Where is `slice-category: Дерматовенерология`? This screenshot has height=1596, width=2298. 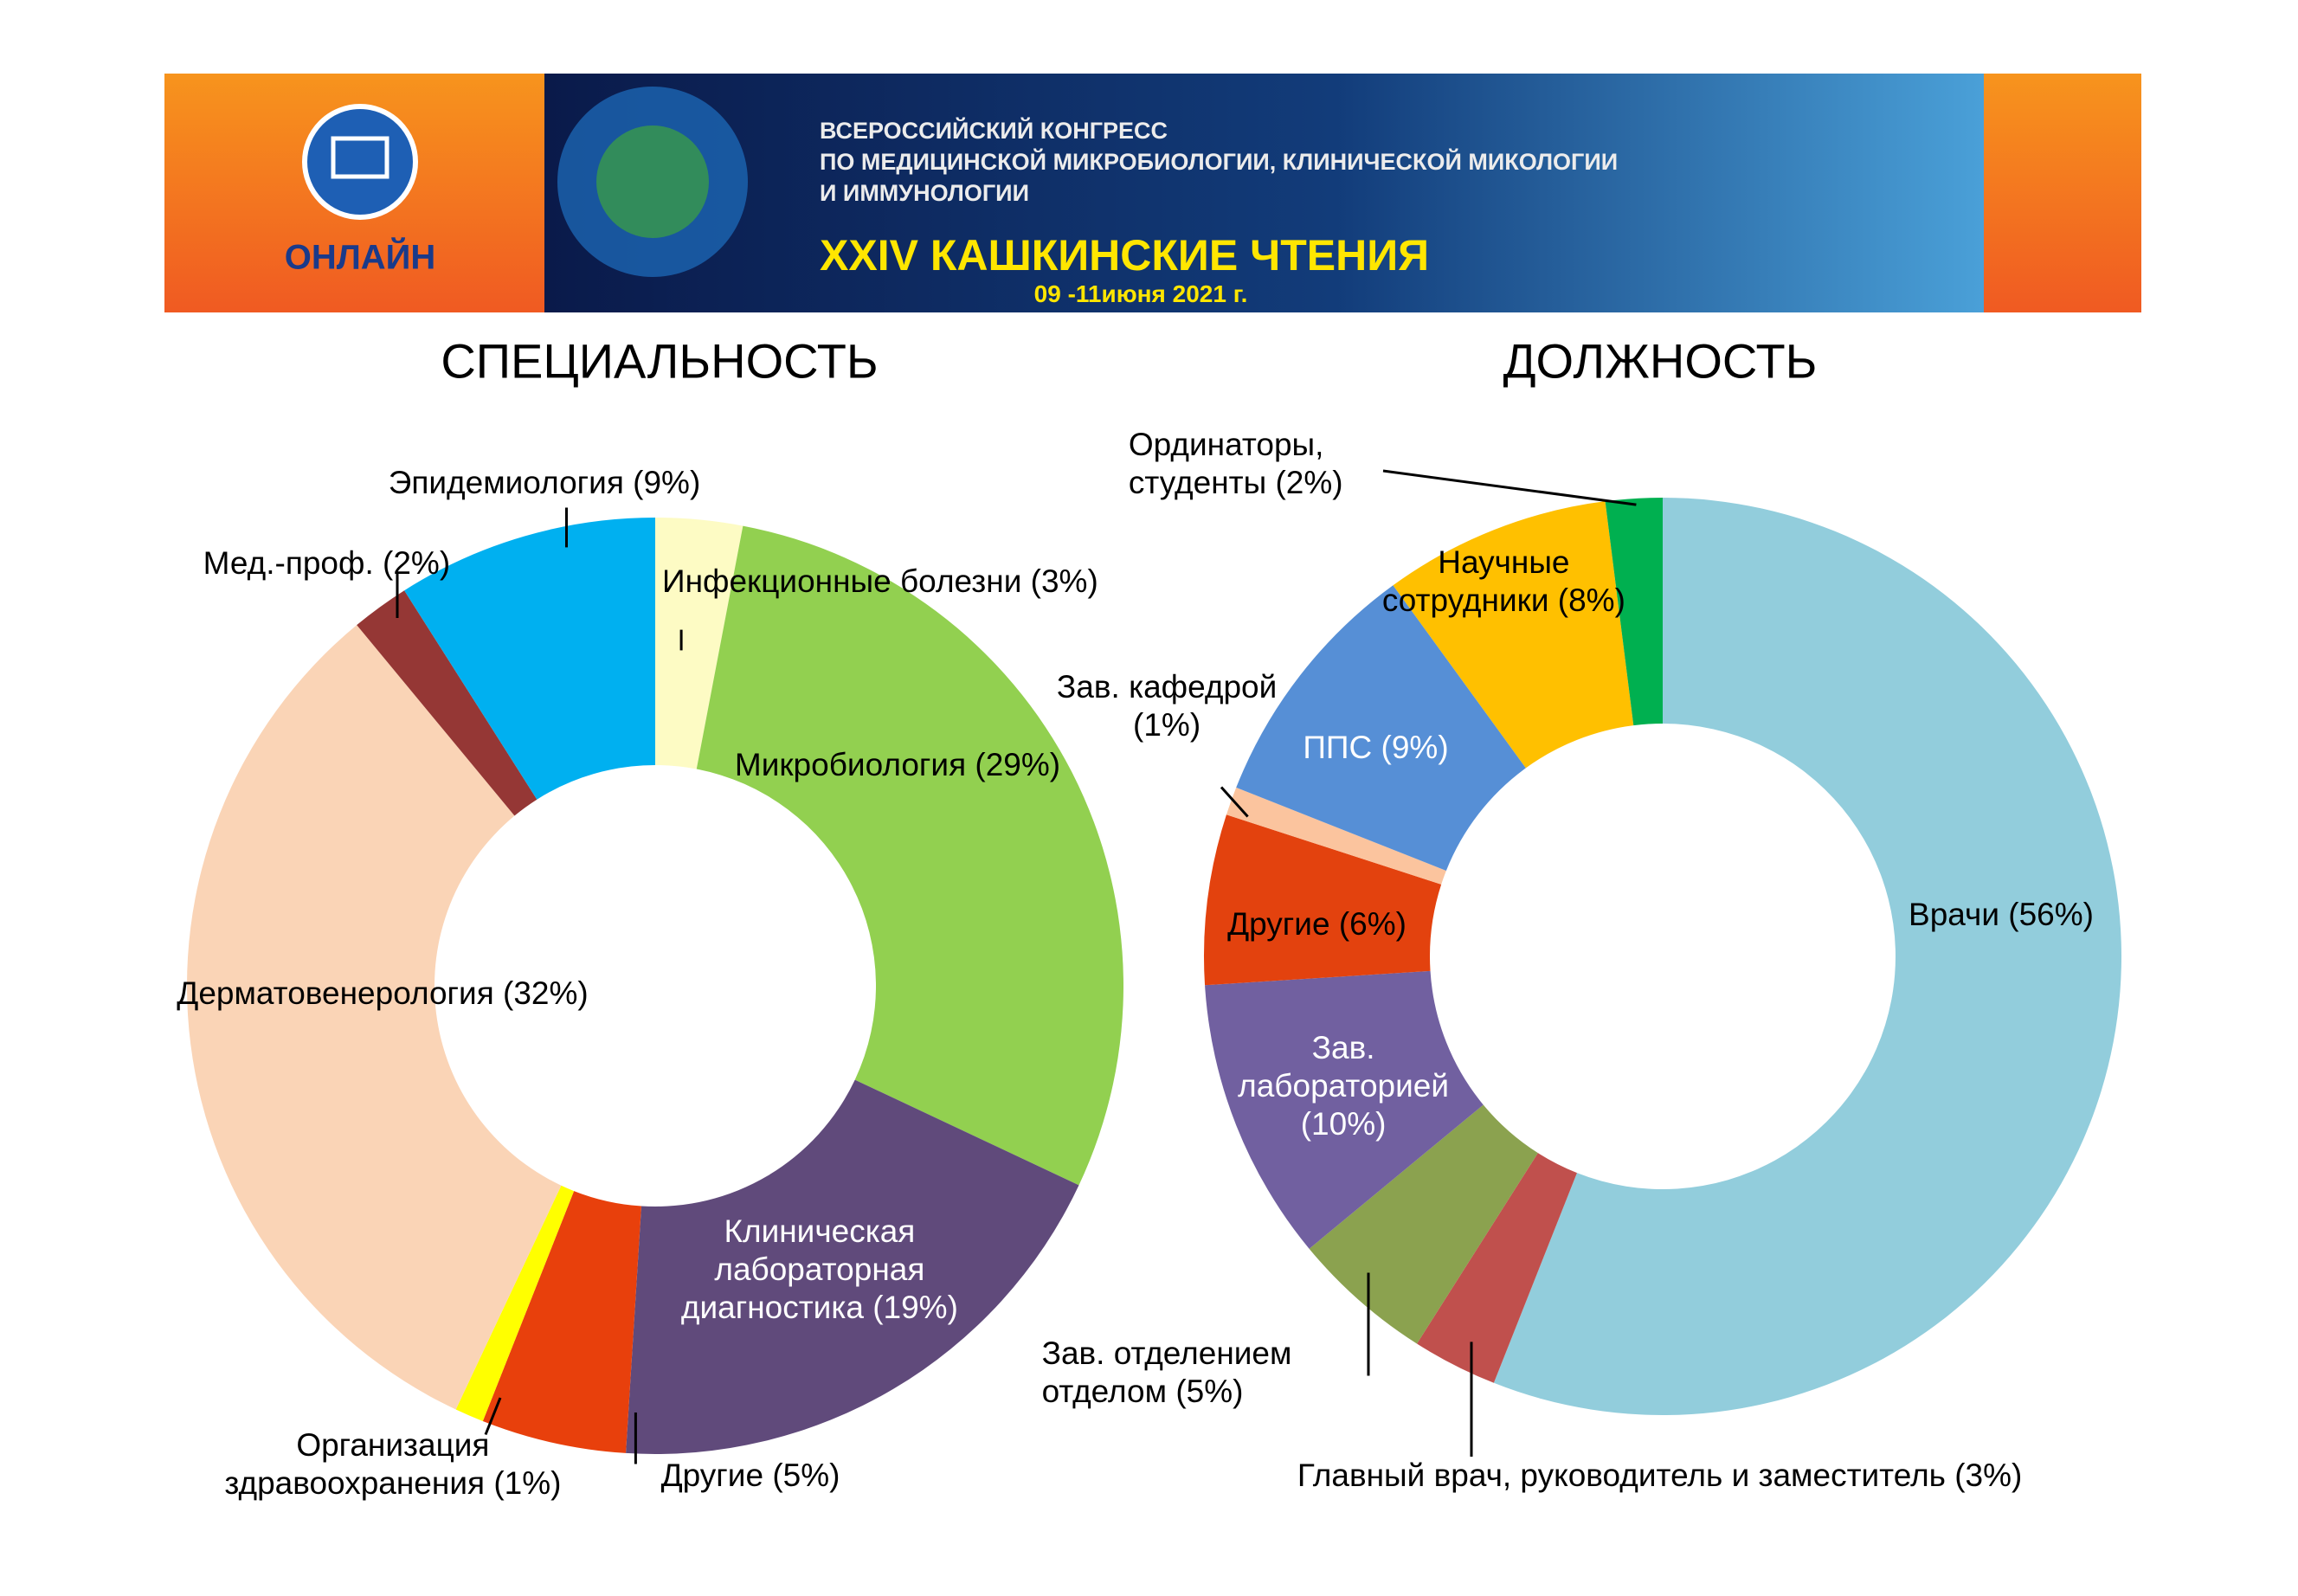 slice-category: Дерматовенерология is located at coordinates (335, 993).